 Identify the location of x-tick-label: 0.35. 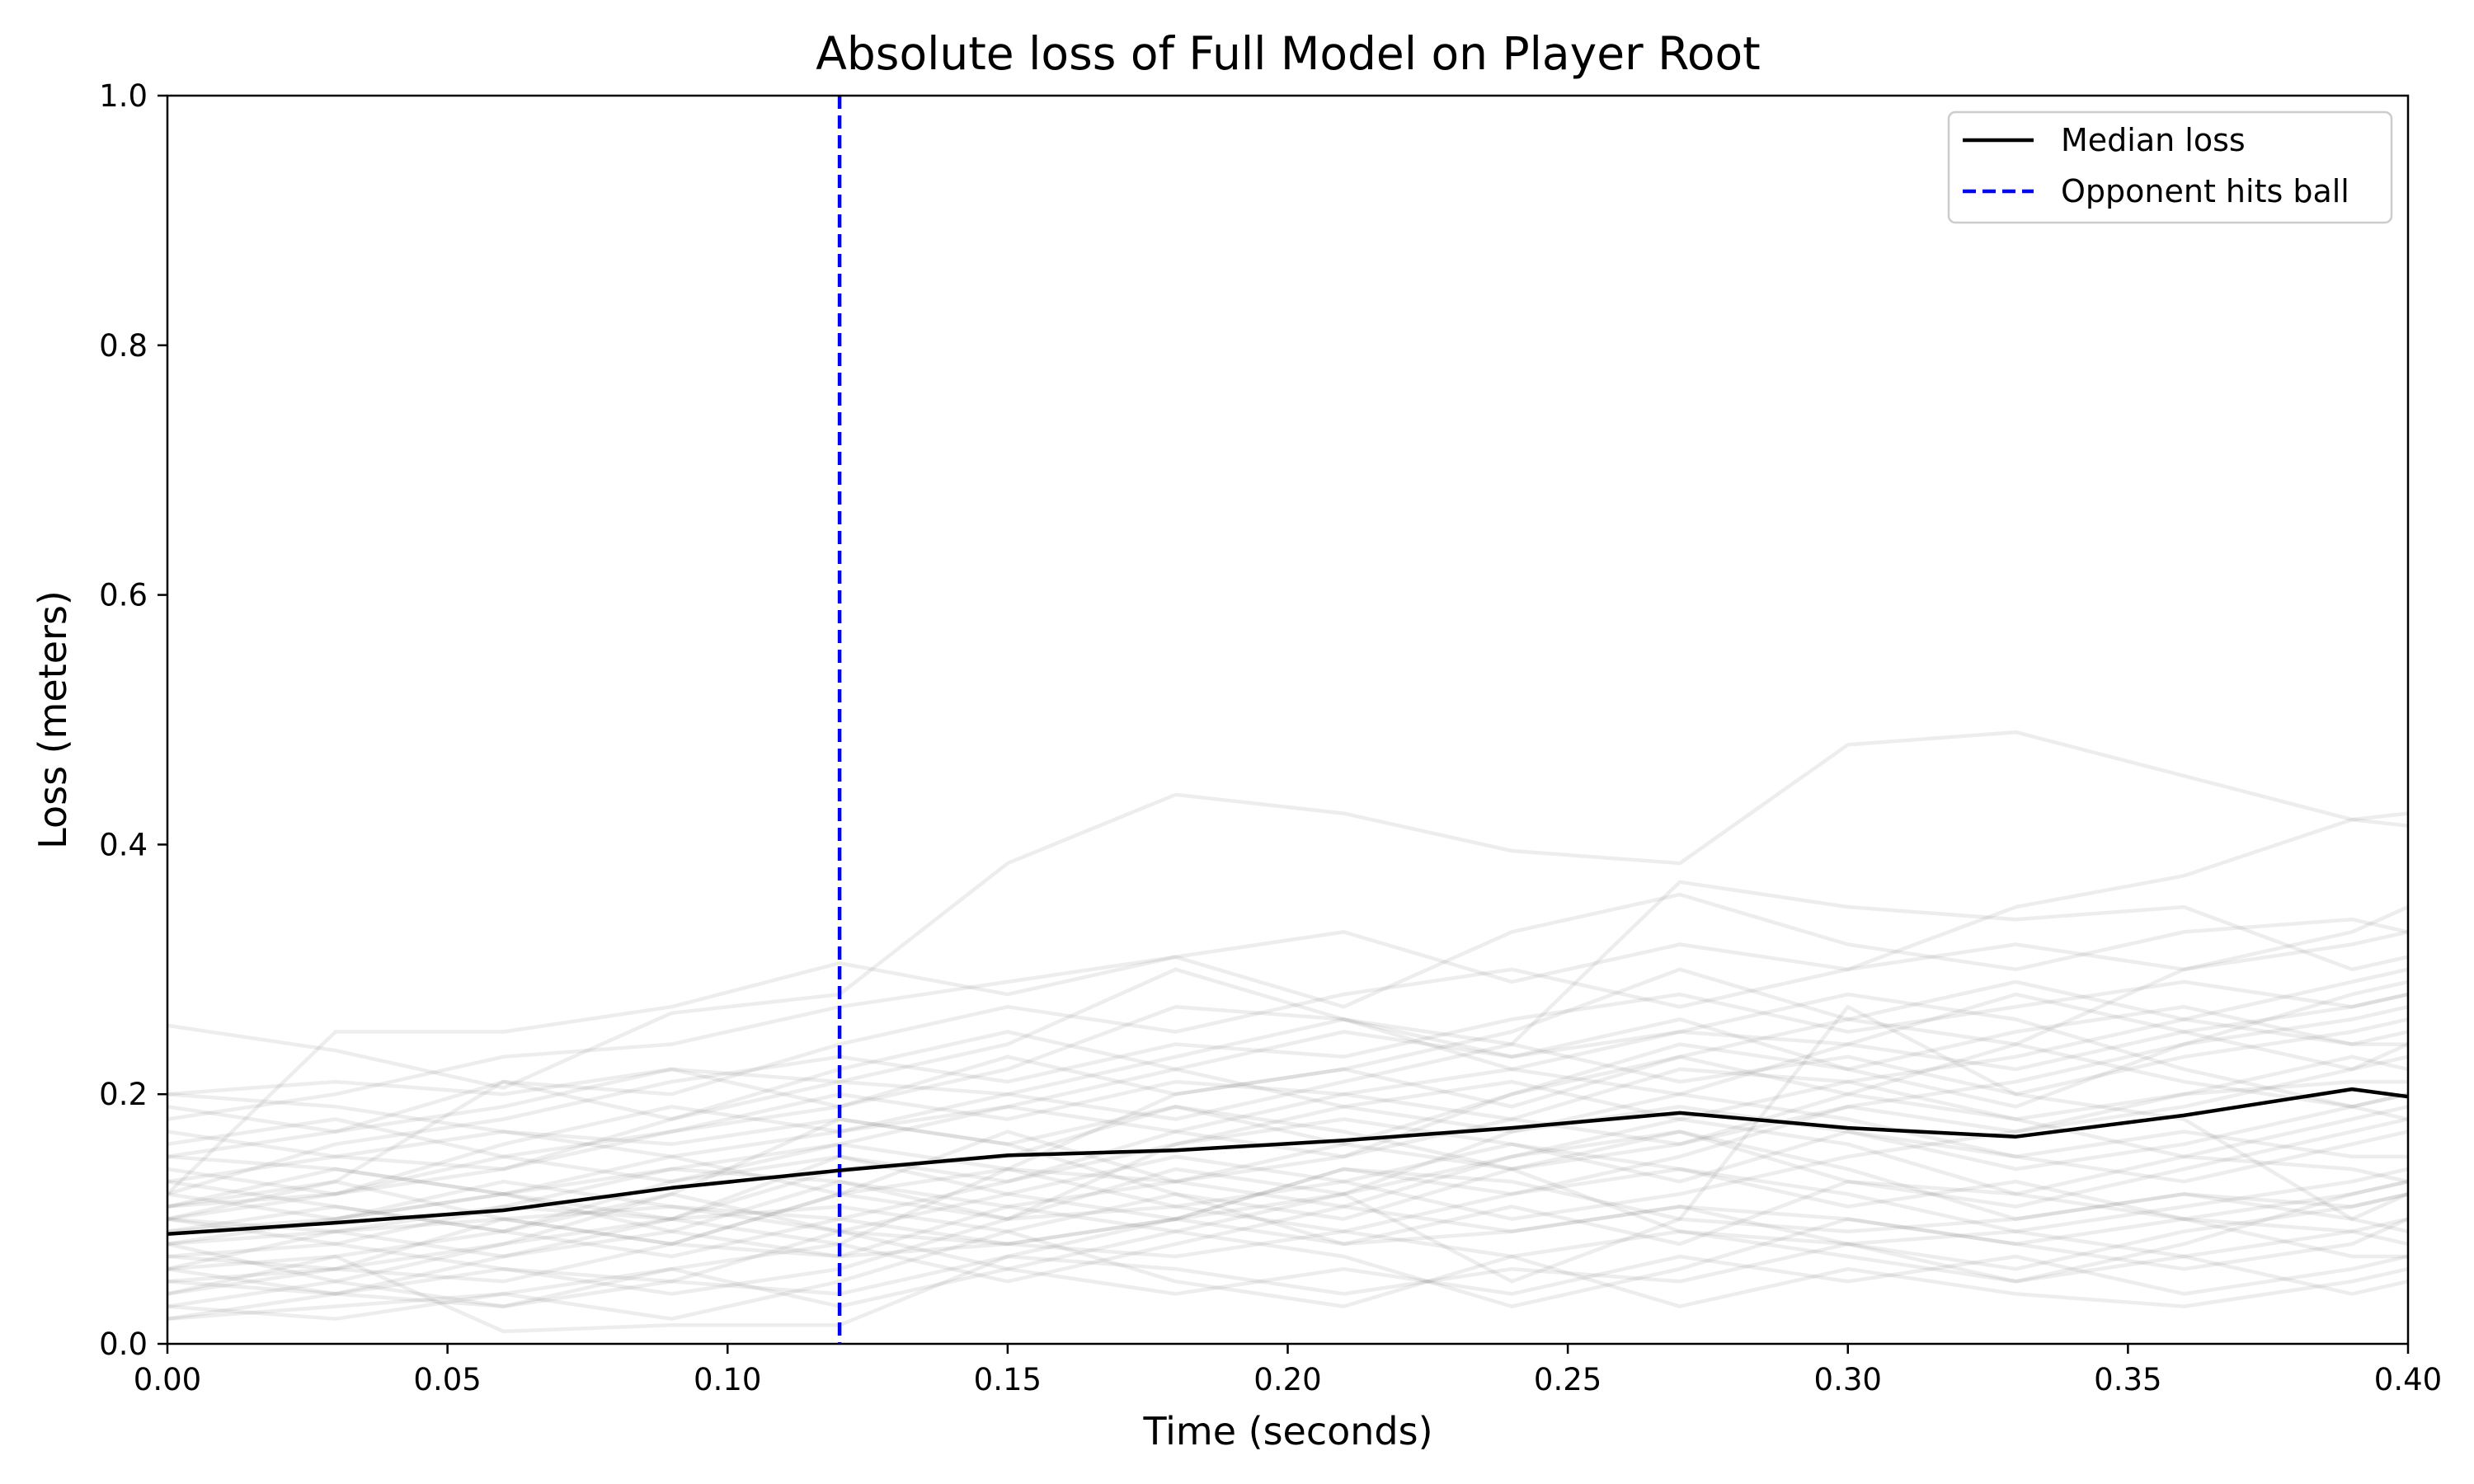
(2127, 1379).